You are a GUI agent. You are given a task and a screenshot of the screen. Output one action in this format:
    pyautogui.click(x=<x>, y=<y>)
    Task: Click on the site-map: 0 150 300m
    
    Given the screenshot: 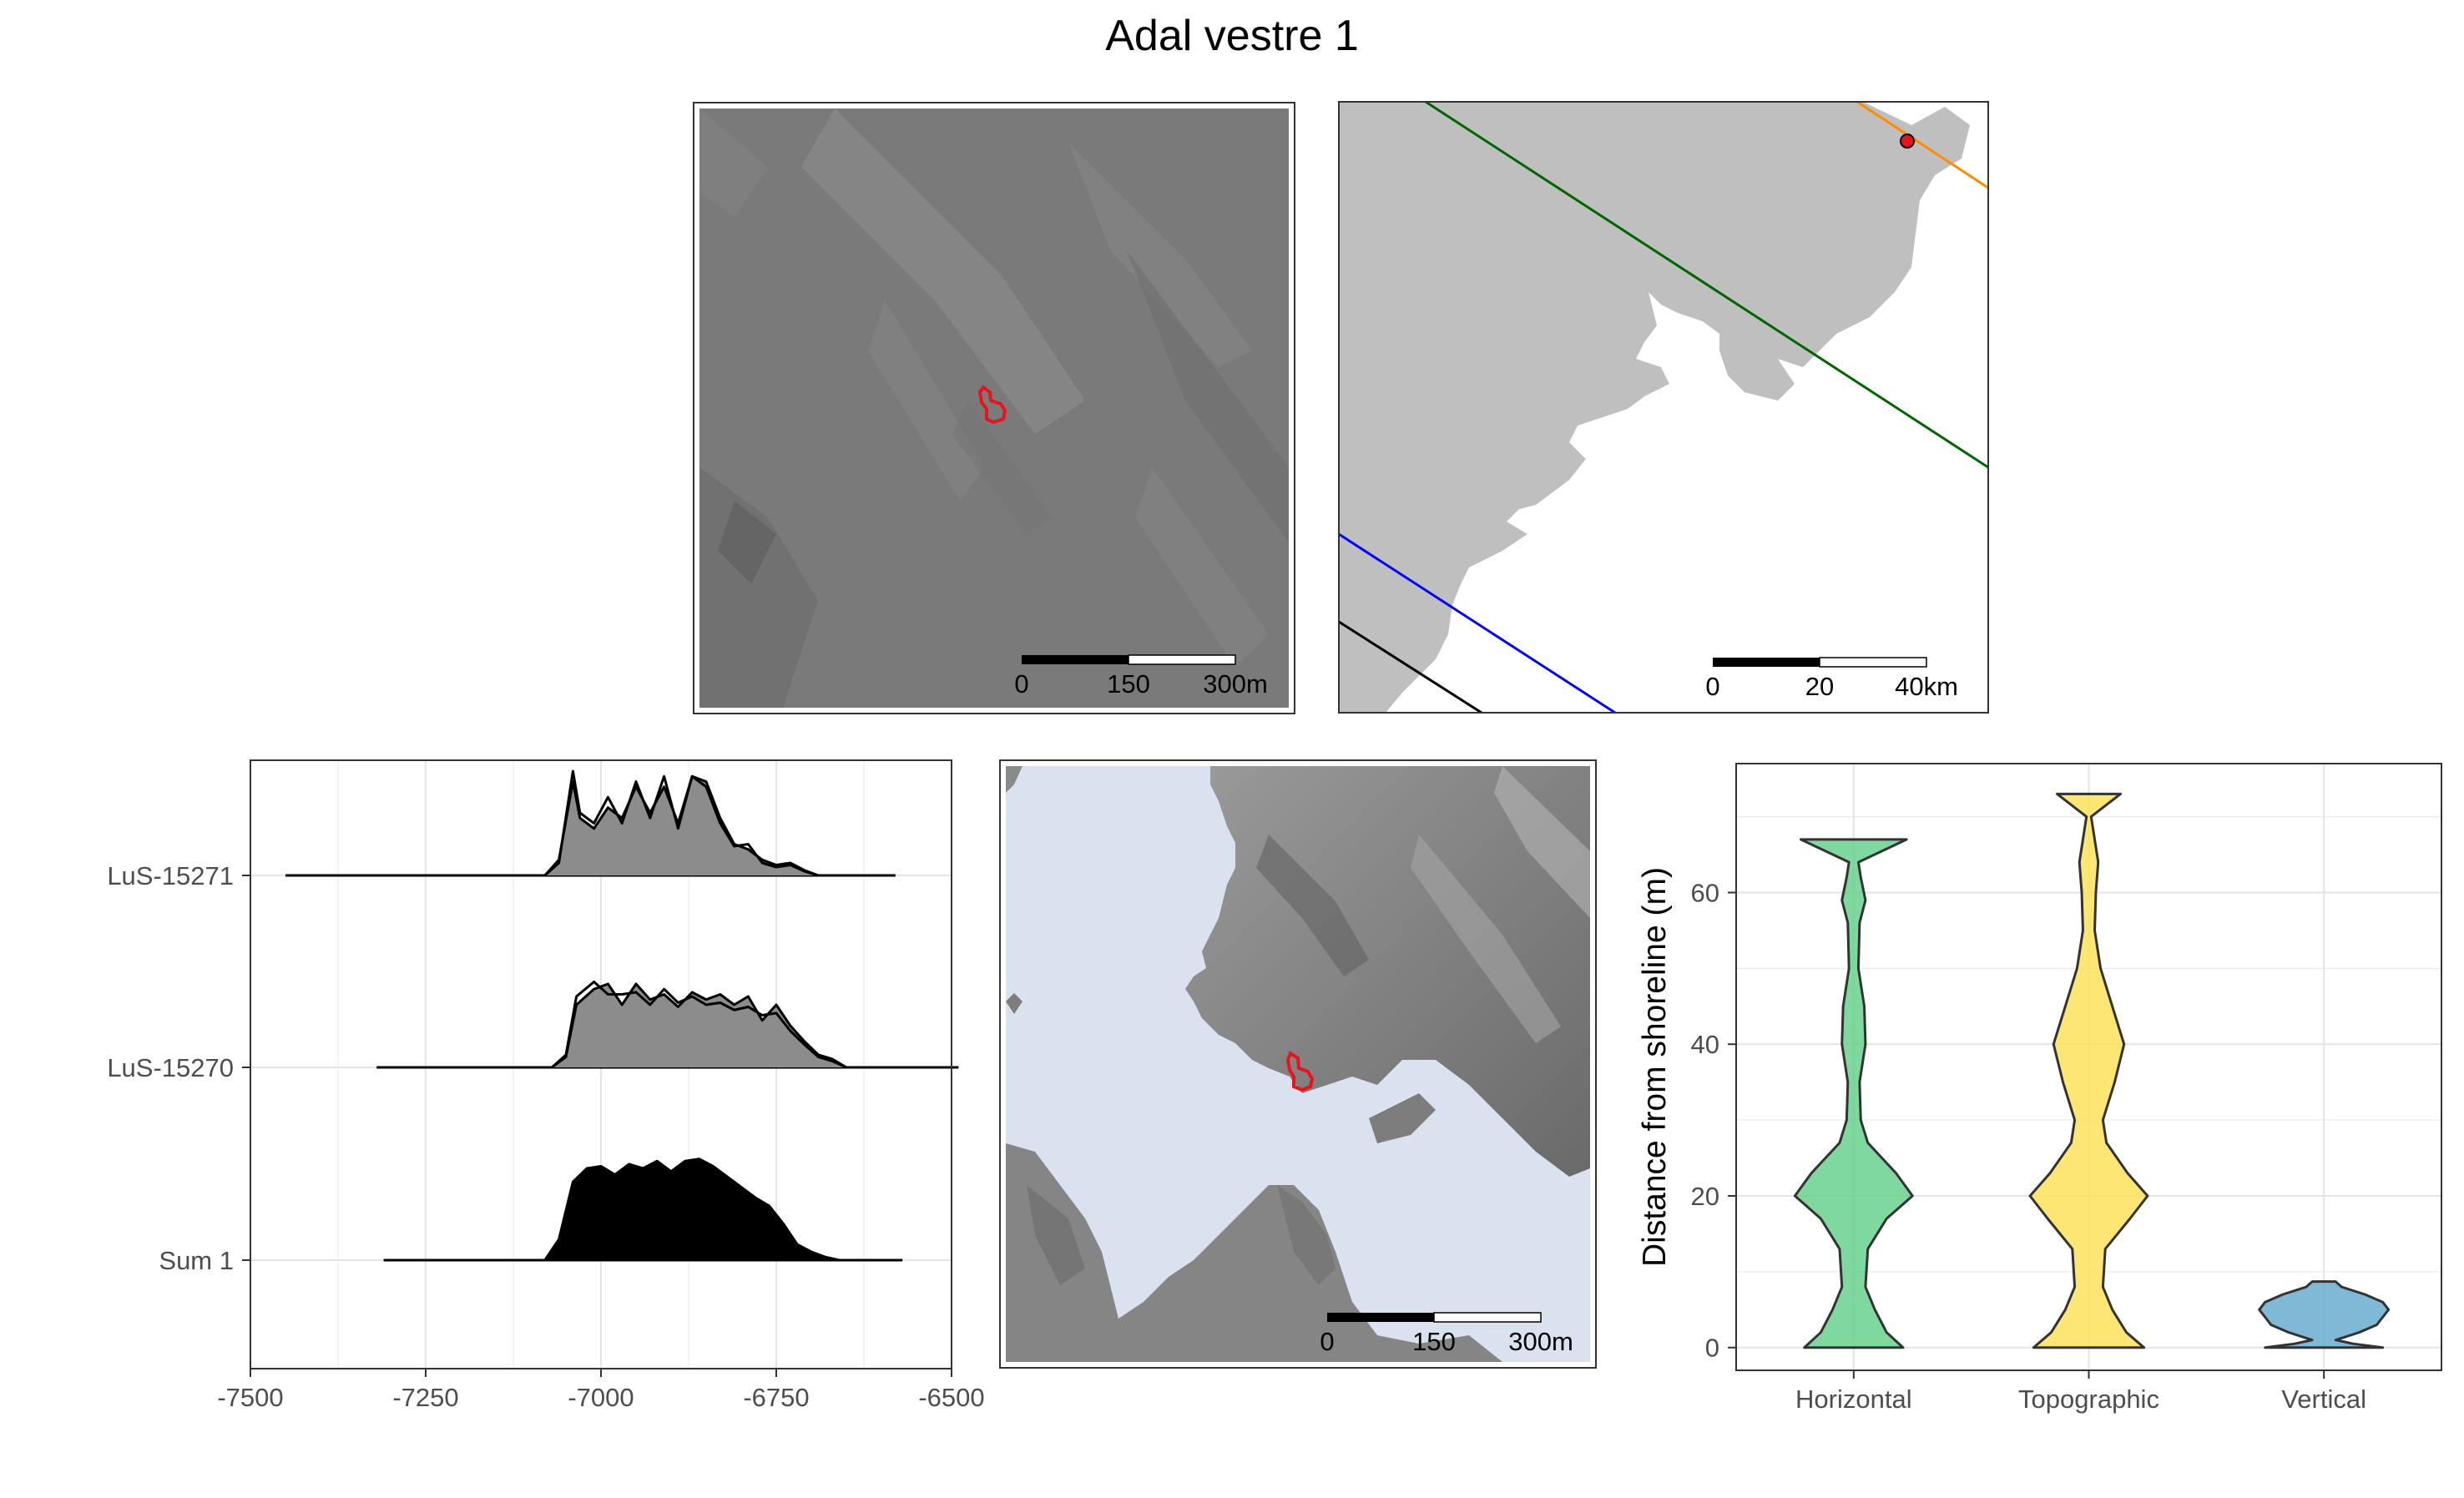 What is the action you would take?
    pyautogui.click(x=994, y=408)
    